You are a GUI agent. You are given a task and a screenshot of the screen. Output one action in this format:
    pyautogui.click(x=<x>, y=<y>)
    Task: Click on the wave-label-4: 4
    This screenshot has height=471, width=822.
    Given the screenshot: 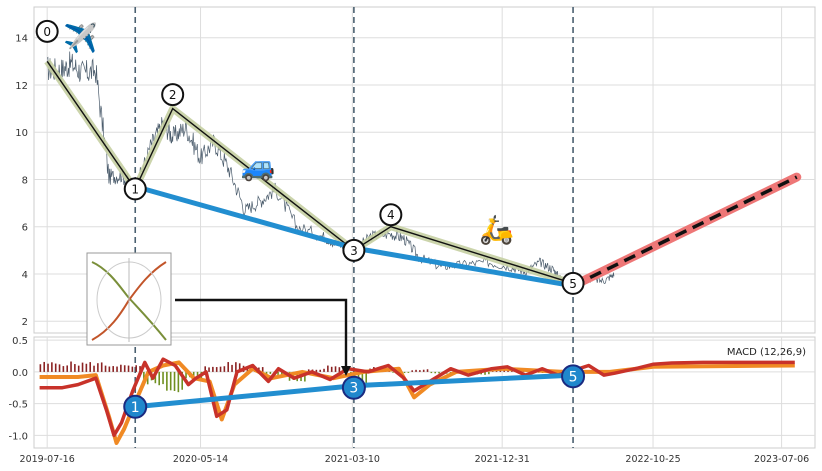 What is the action you would take?
    pyautogui.click(x=391, y=215)
    